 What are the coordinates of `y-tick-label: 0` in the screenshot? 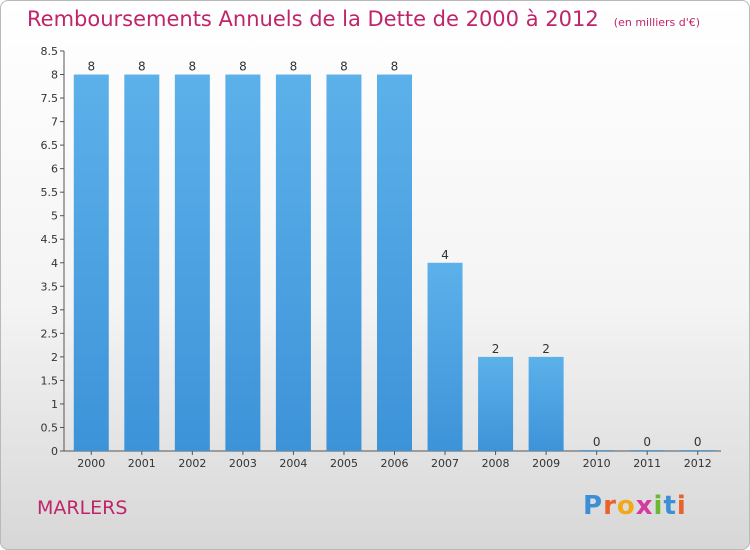 It's located at (54, 451).